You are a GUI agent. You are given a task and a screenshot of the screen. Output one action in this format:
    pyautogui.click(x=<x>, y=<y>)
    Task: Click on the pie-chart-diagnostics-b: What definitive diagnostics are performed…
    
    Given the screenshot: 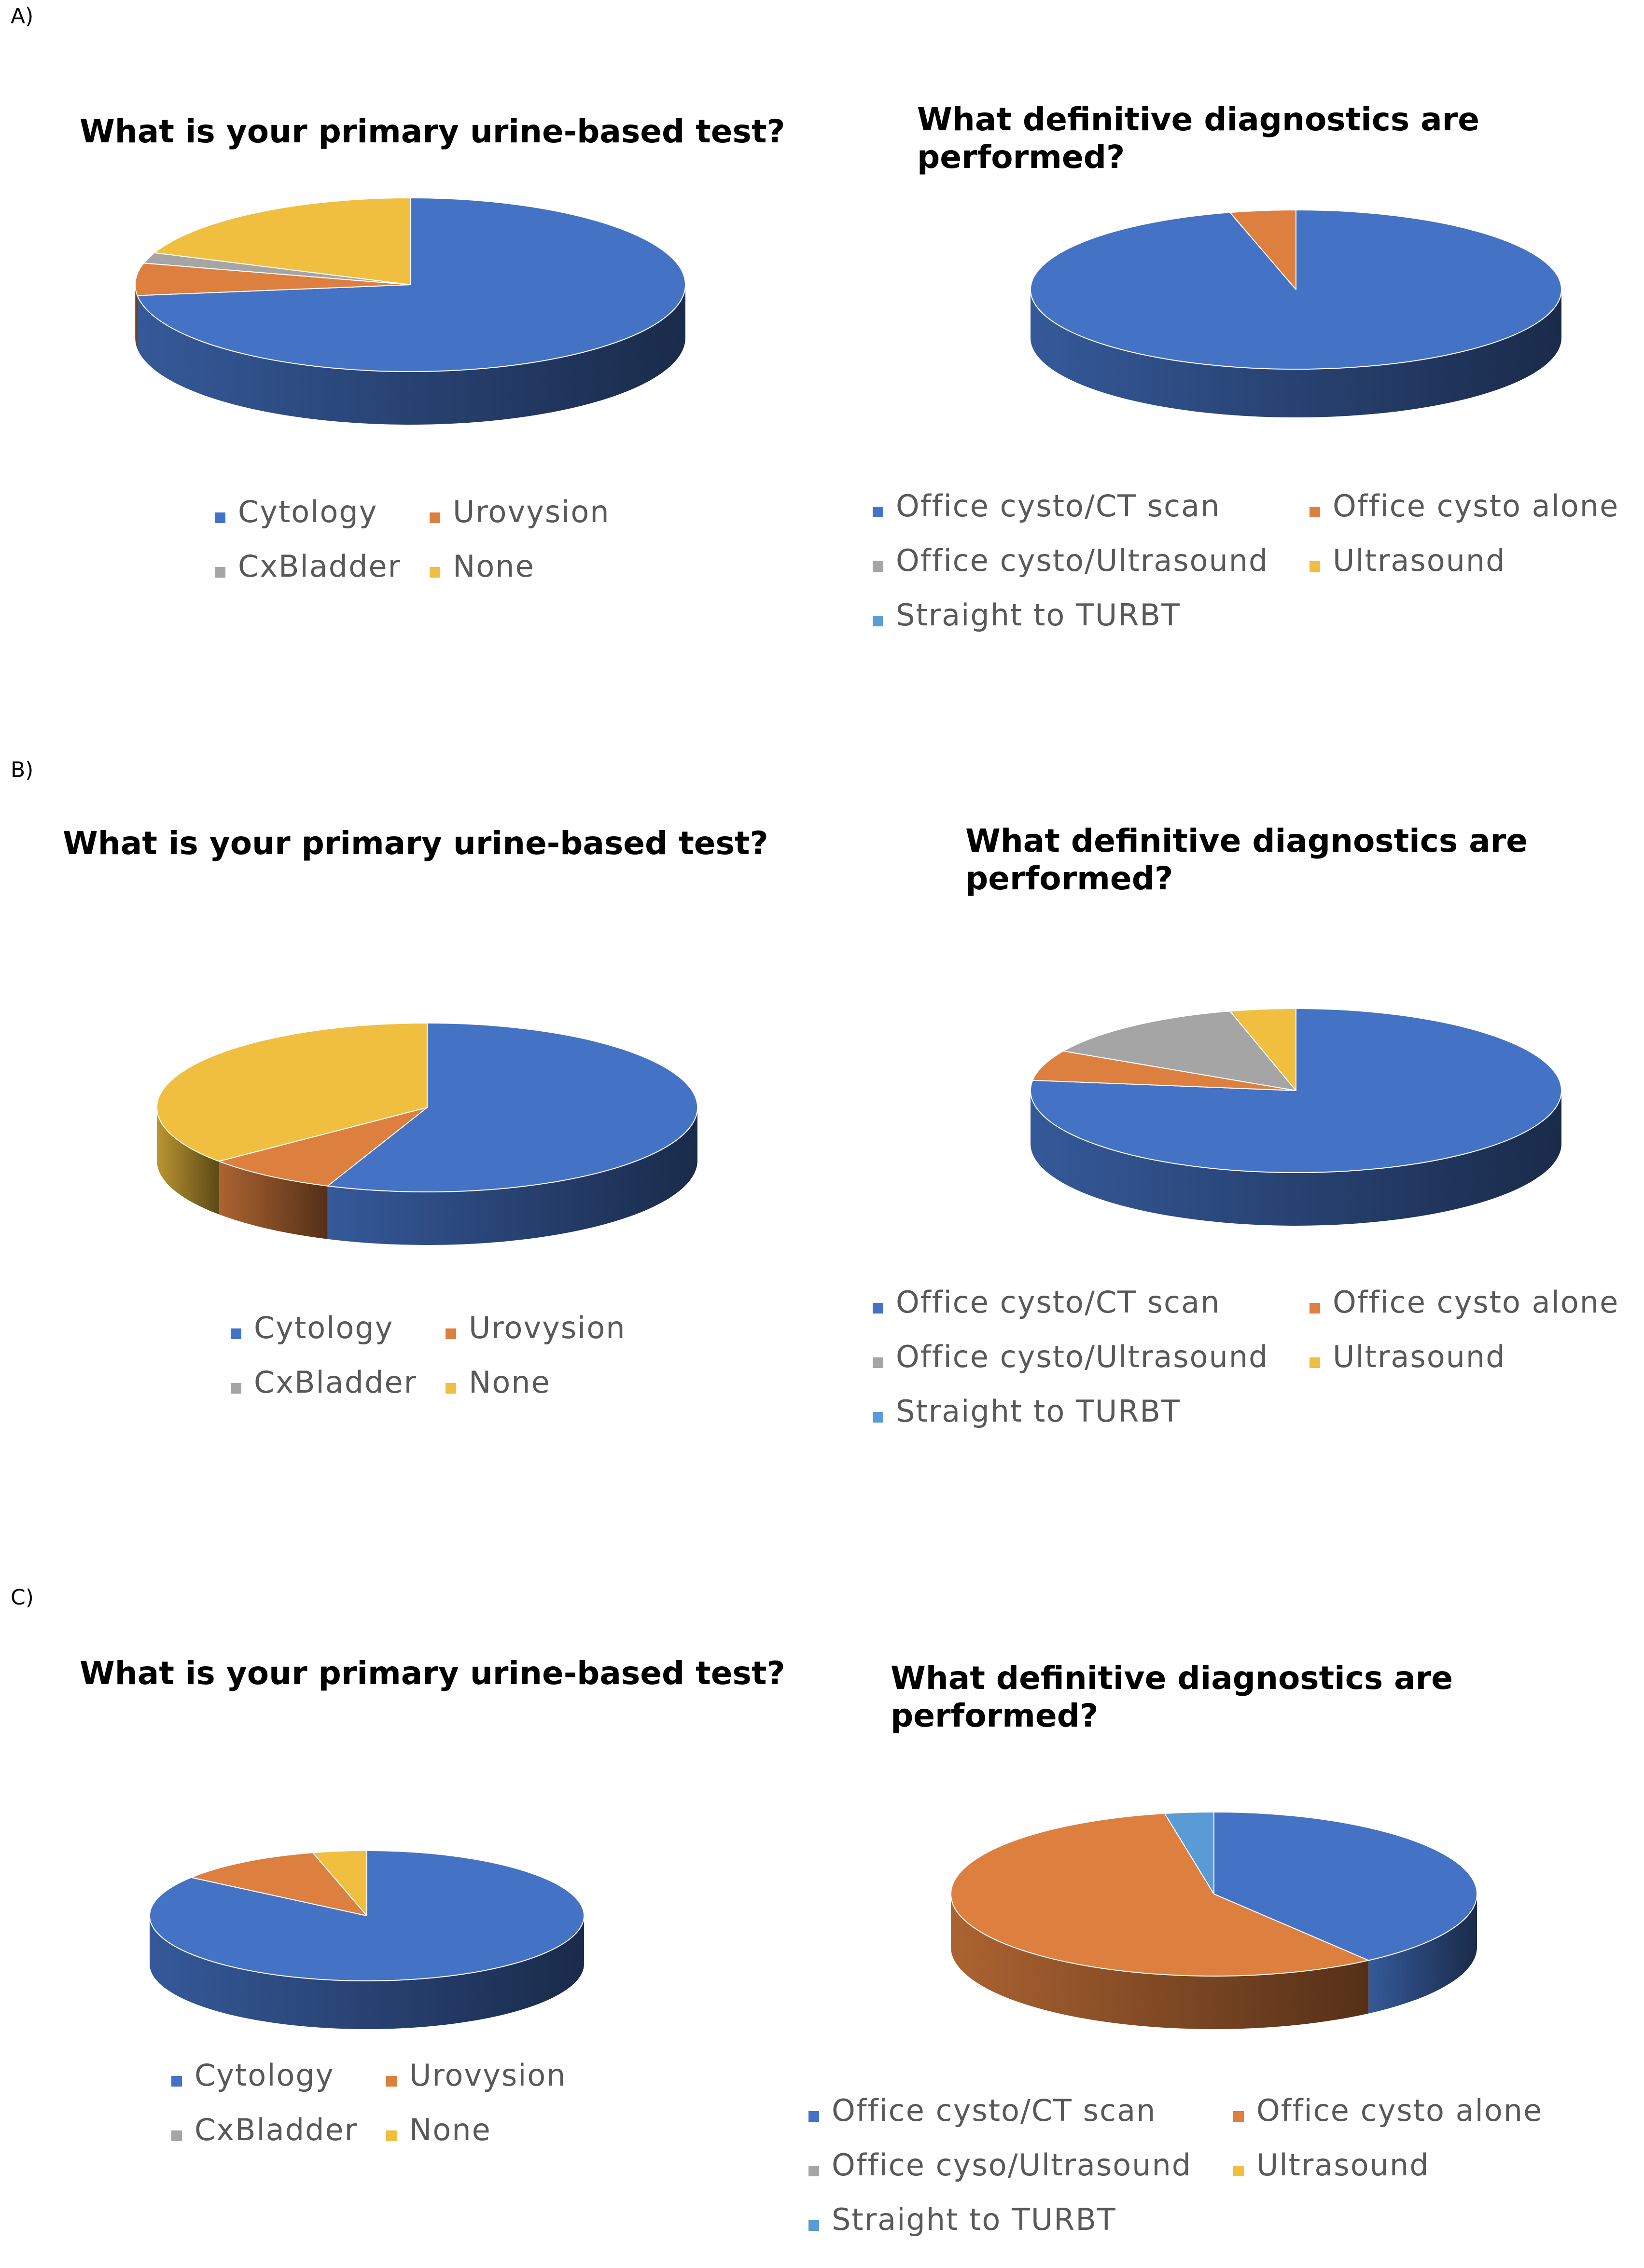 What is the action you would take?
    pyautogui.click(x=1246, y=1125)
    